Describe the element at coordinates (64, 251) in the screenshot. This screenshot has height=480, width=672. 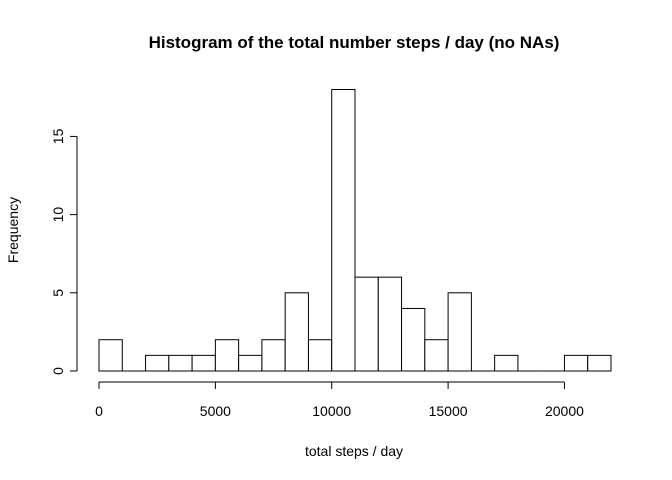
I see `y-axis: 0 5 10 15` at that location.